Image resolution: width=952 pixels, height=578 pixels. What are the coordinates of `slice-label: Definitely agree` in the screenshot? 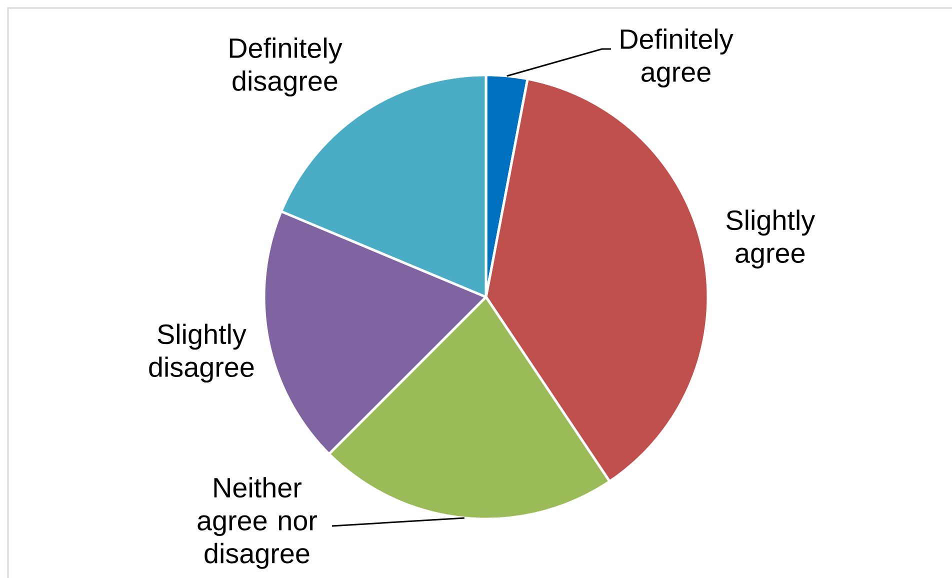 It's located at (677, 58).